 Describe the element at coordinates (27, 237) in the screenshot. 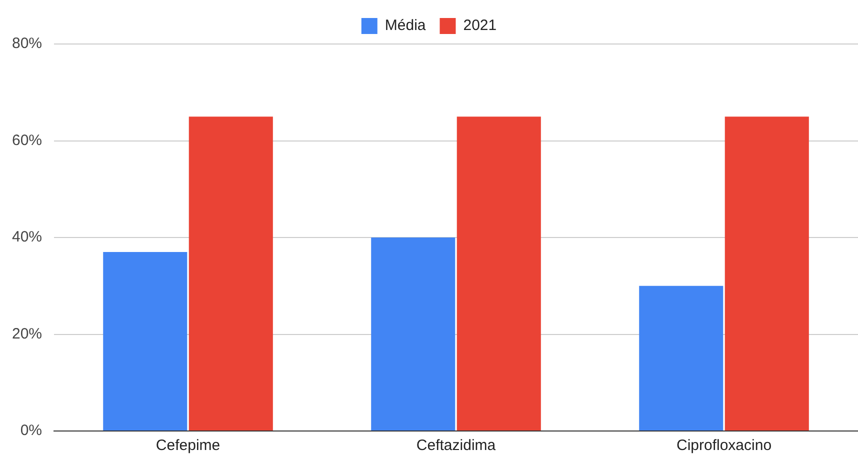

I see `y-tick-label: 40%` at that location.